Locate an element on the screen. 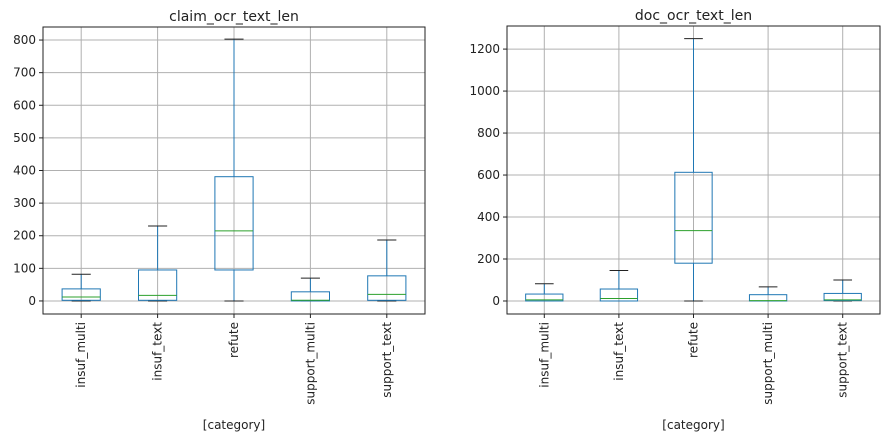  y-tick-label: 700 is located at coordinates (24, 73).